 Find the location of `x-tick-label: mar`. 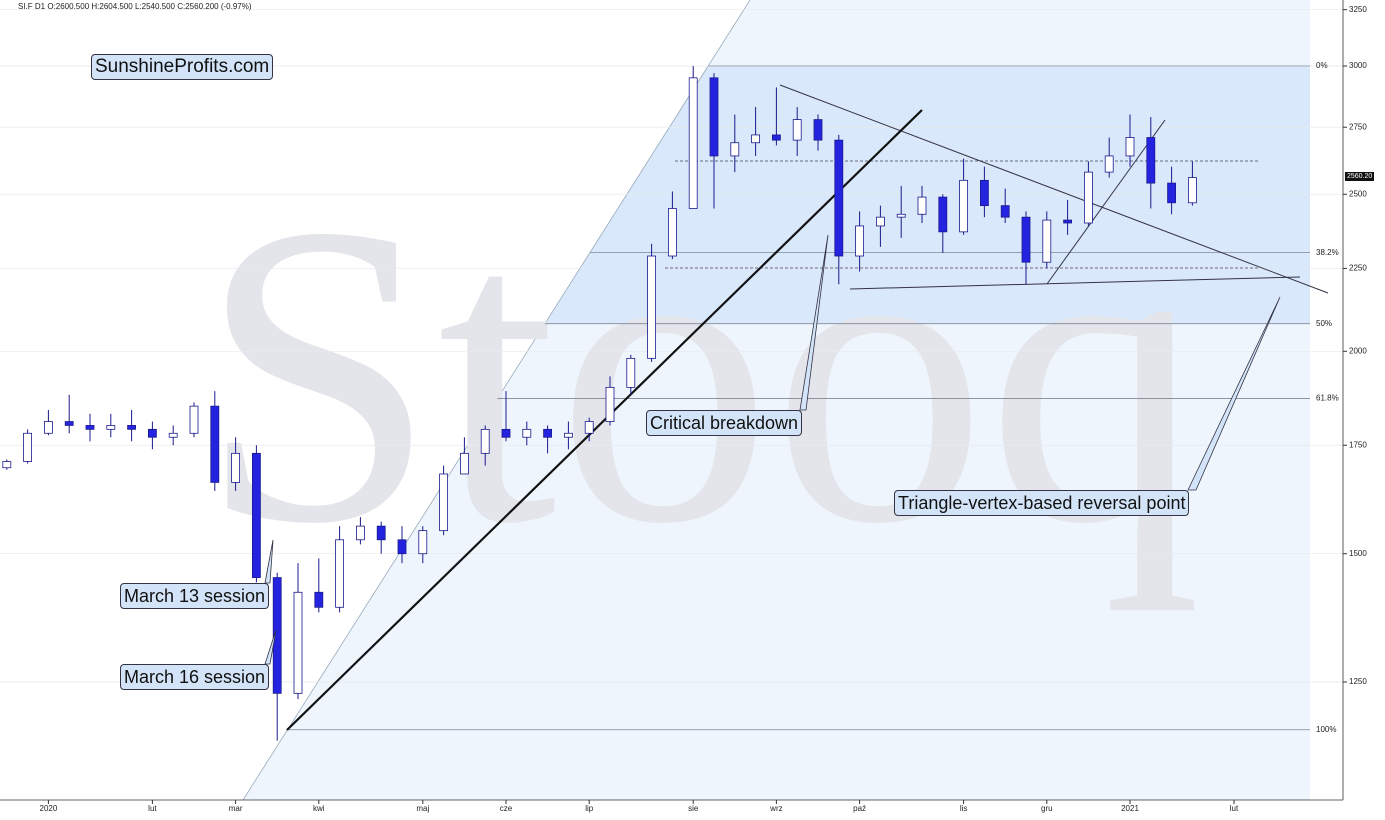

x-tick-label: mar is located at coordinates (236, 808).